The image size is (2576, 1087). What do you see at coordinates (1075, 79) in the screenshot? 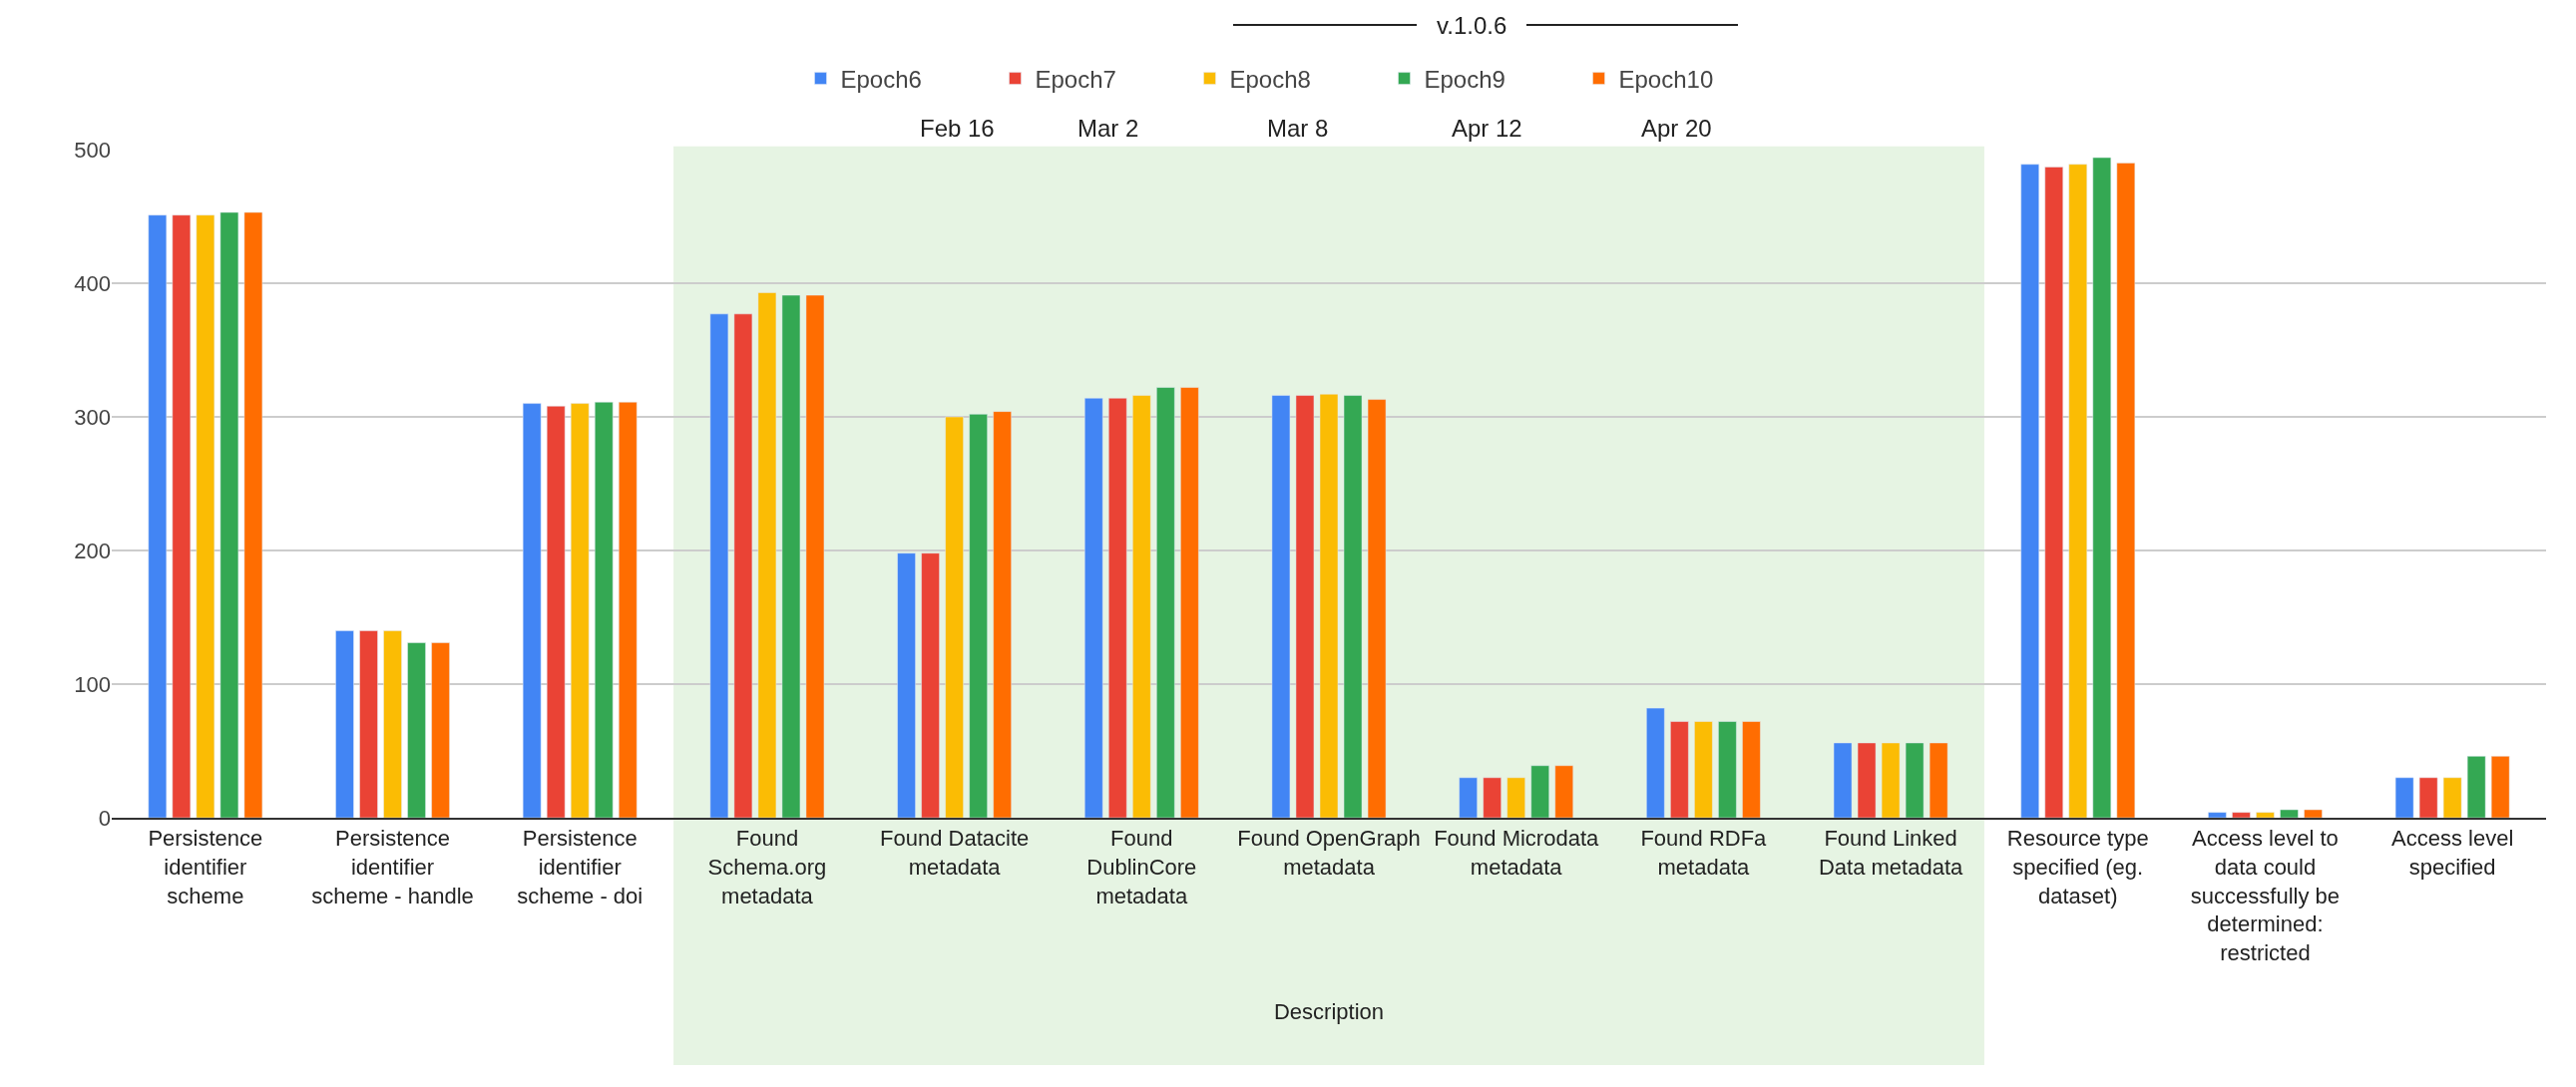
I see `legend-label: Epoch7` at bounding box center [1075, 79].